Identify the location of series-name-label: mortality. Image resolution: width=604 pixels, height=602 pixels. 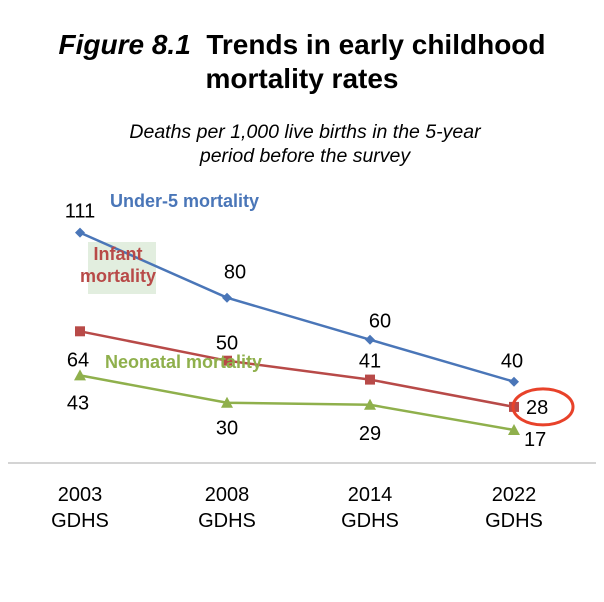
(118, 276).